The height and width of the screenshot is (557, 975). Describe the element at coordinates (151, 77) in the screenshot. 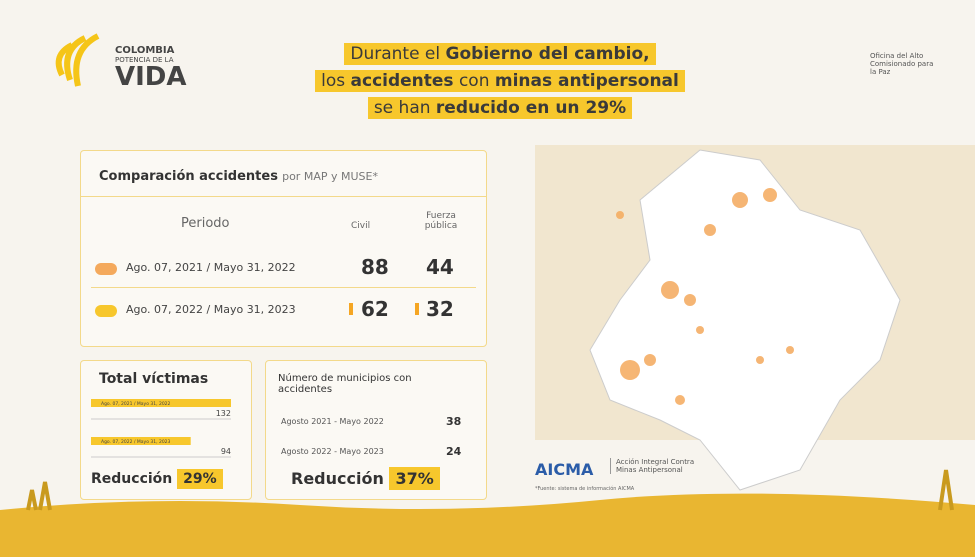

I see `logo-text: VIDA` at that location.